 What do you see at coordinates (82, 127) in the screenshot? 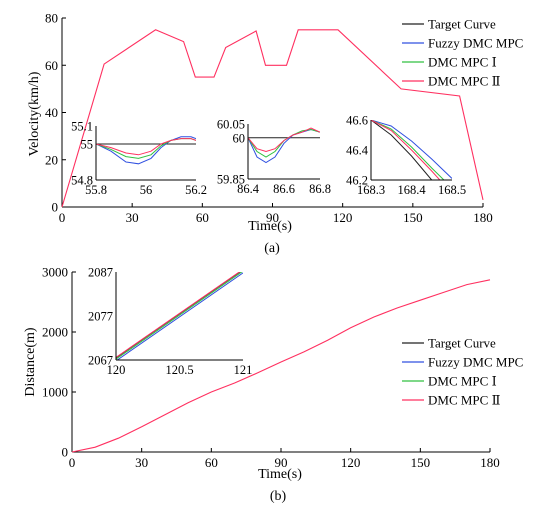
I see `inset-y-tick-label: 55.1` at bounding box center [82, 127].